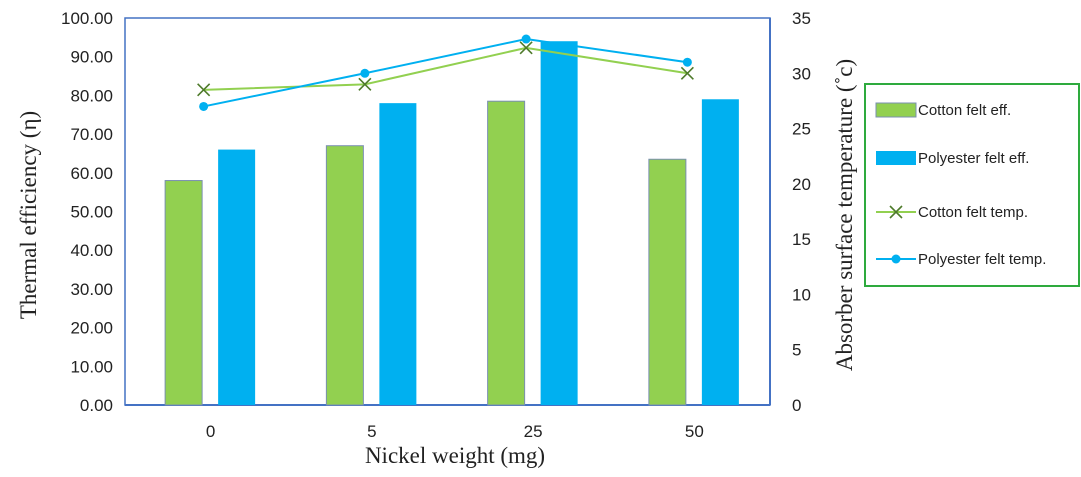 Image resolution: width=1081 pixels, height=477 pixels. What do you see at coordinates (91, 250) in the screenshot?
I see `y-tick-label: 40.00` at bounding box center [91, 250].